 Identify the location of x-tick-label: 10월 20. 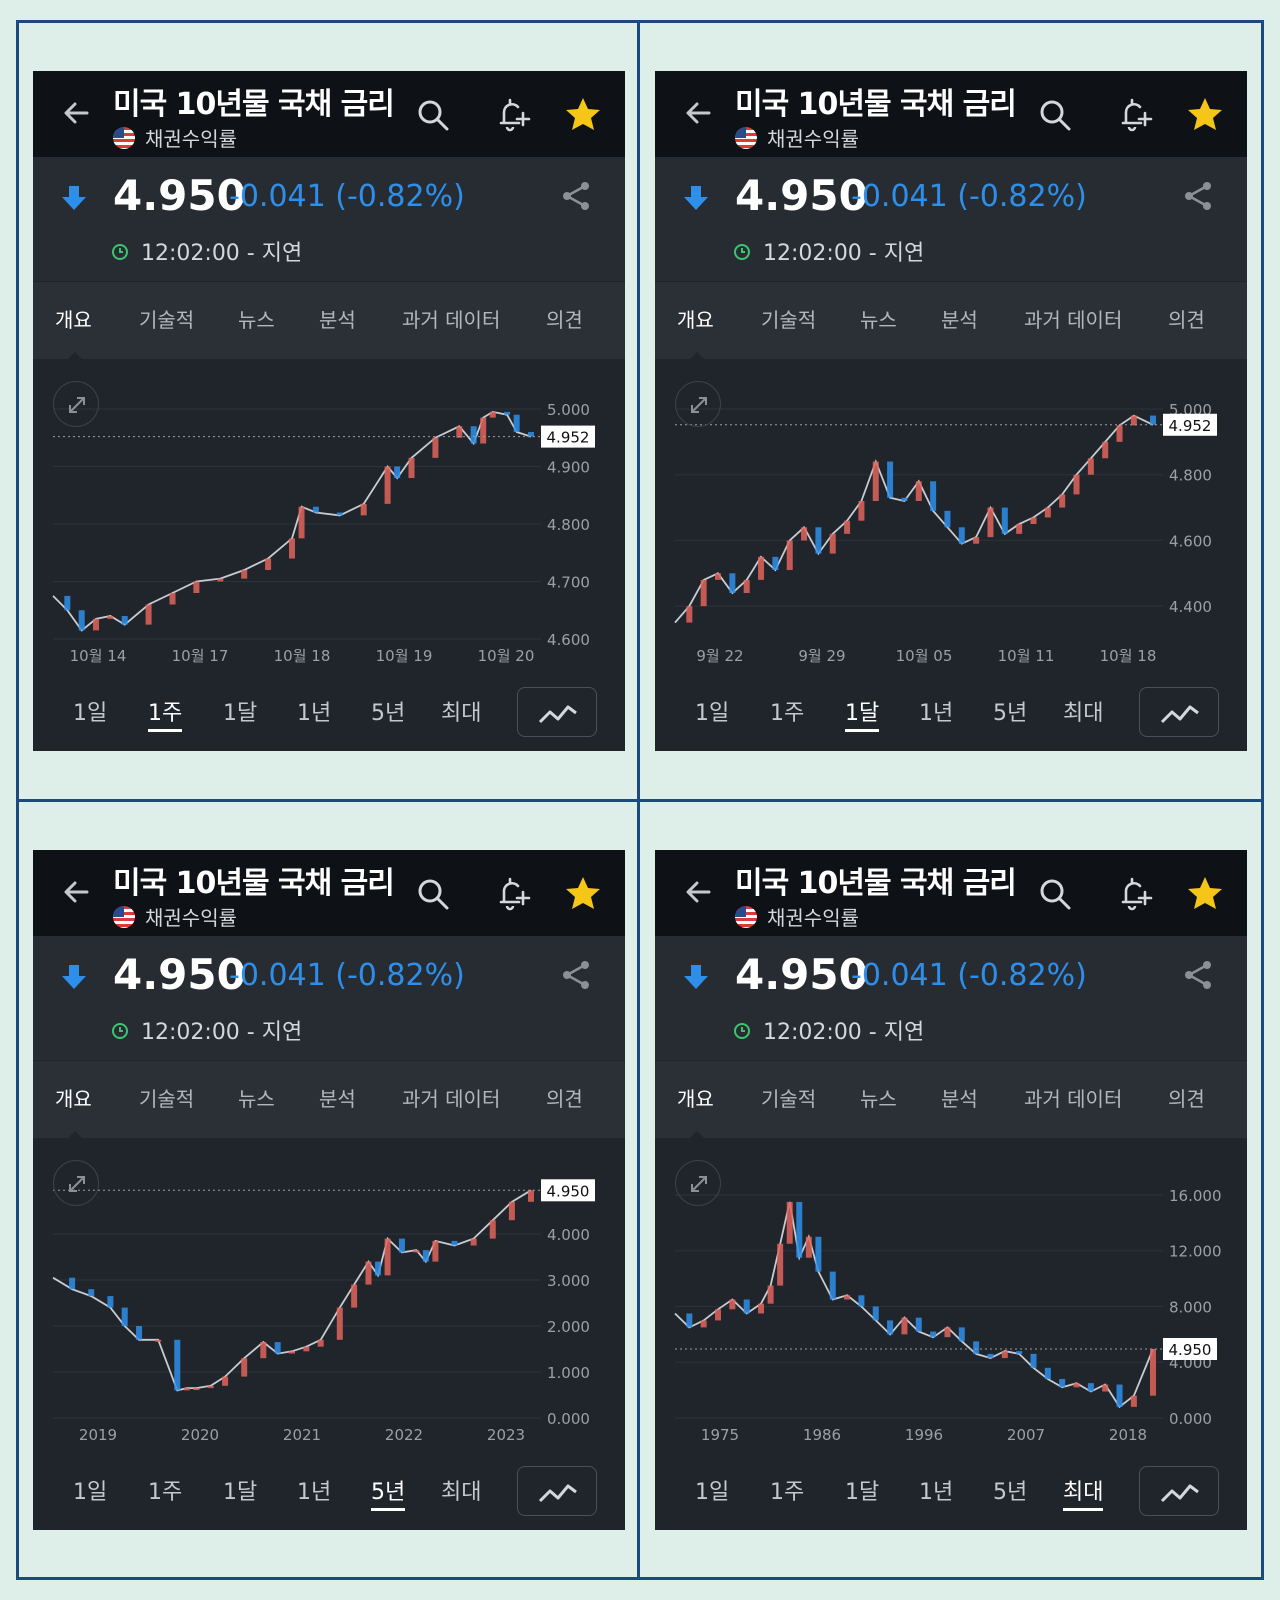
(506, 656).